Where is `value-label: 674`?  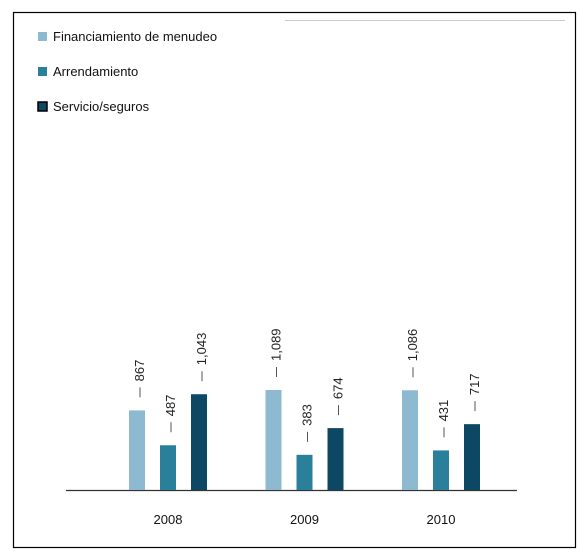 value-label: 674 is located at coordinates (338, 388).